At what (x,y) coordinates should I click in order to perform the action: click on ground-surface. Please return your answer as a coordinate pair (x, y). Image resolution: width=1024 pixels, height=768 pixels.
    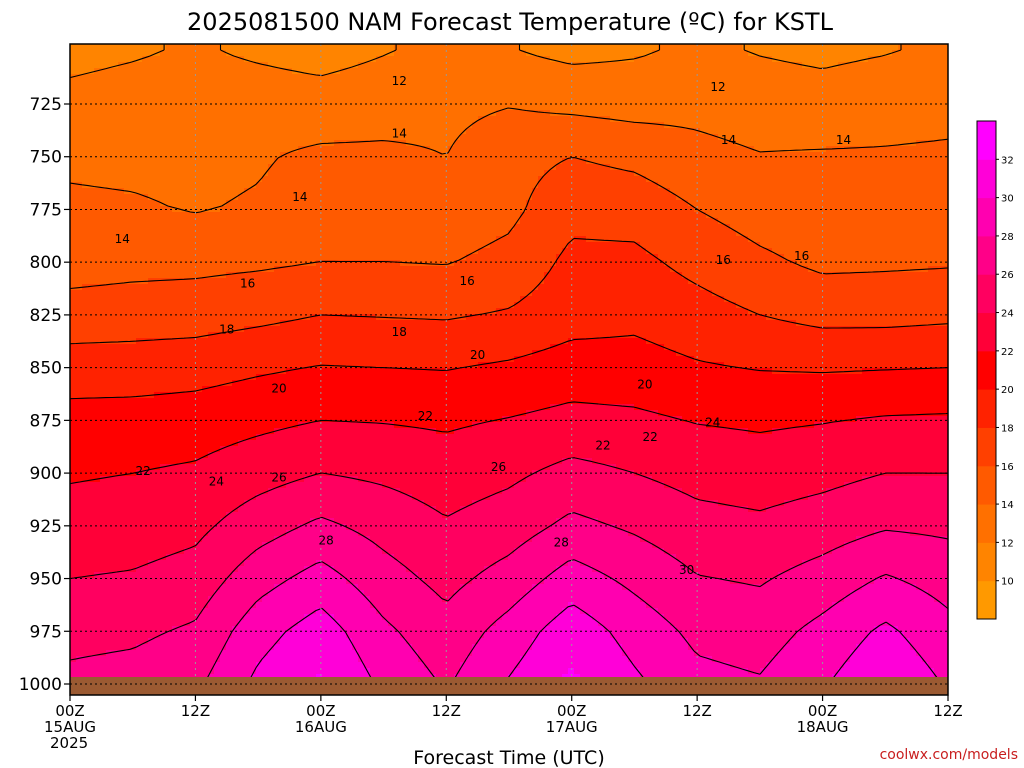
    Looking at the image, I should click on (509, 686).